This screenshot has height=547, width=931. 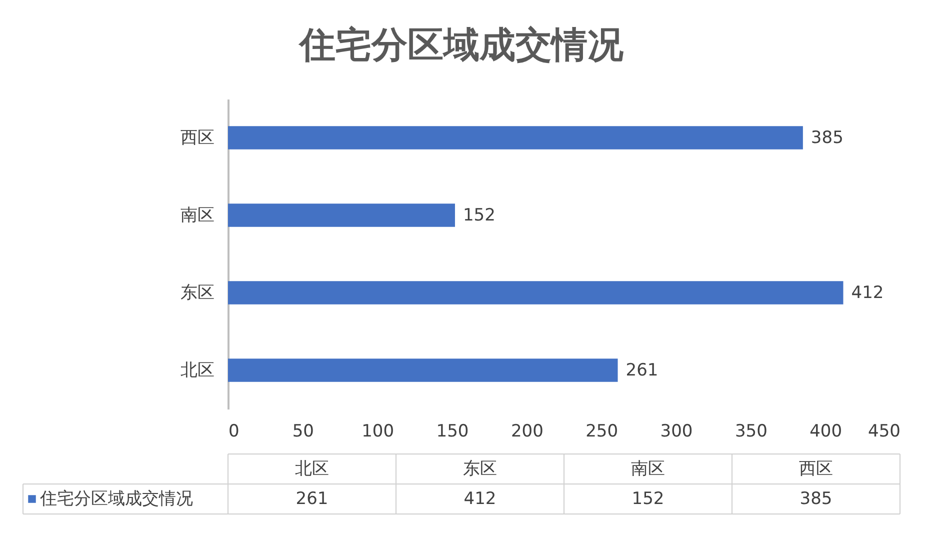 What do you see at coordinates (197, 215) in the screenshot?
I see `y-tick-label: 南区` at bounding box center [197, 215].